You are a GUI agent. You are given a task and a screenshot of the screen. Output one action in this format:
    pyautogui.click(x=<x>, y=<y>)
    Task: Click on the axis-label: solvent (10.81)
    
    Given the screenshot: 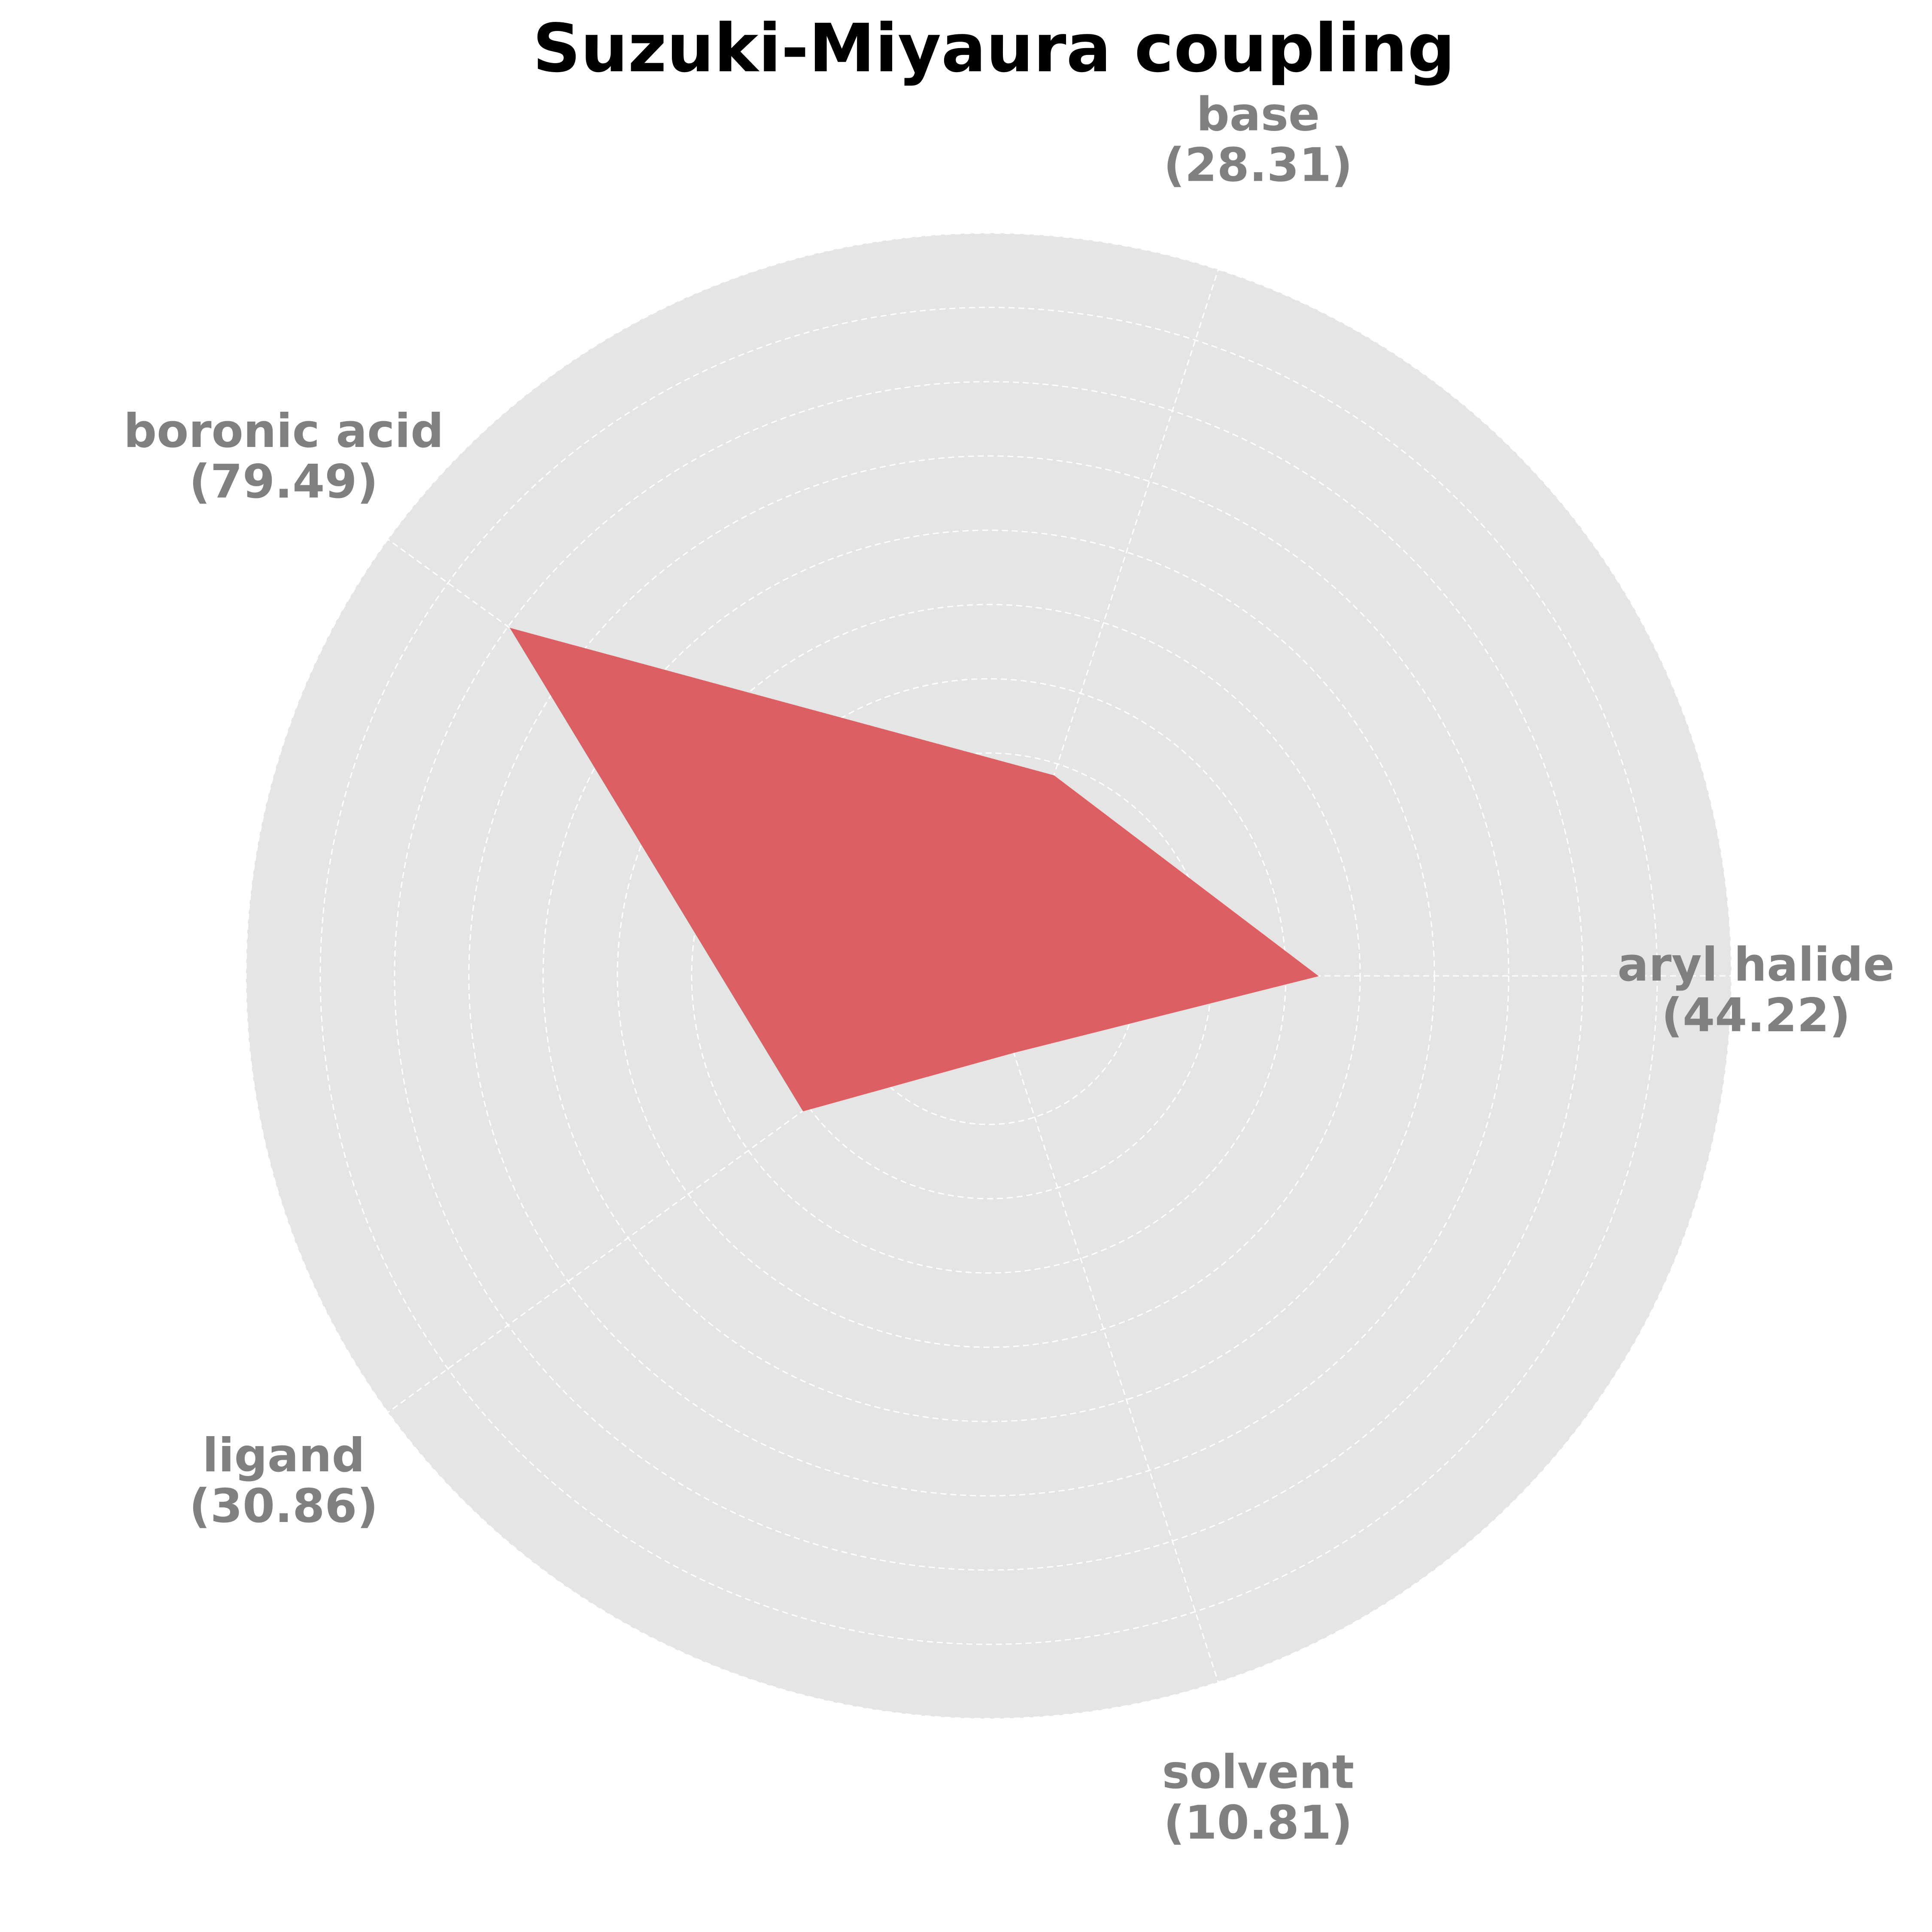 What is the action you would take?
    pyautogui.click(x=1258, y=1798)
    